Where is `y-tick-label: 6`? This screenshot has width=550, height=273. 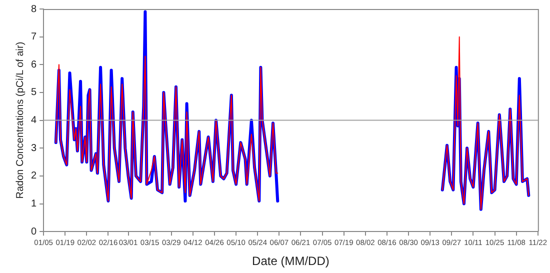
y-tick-label: 6 is located at coordinates (34, 64).